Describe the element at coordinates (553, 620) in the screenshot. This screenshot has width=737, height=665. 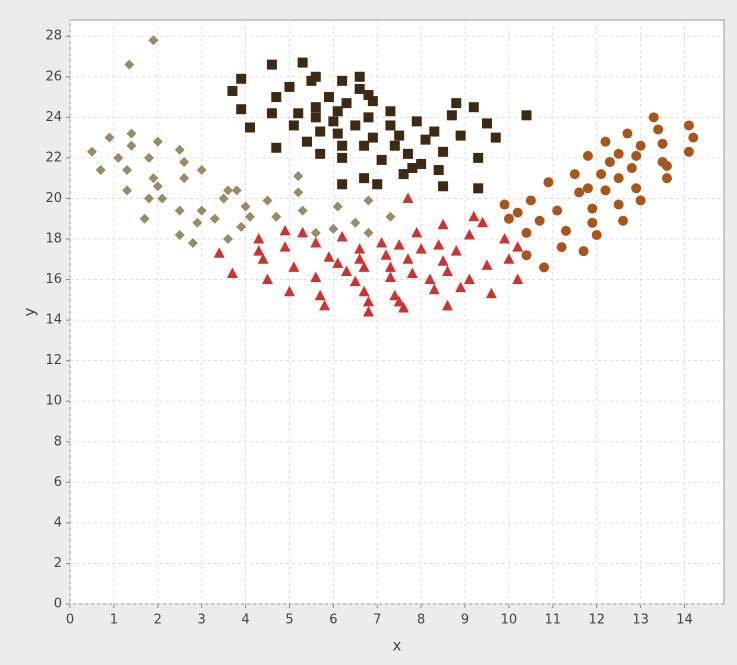
I see `x-tick-label: 11` at that location.